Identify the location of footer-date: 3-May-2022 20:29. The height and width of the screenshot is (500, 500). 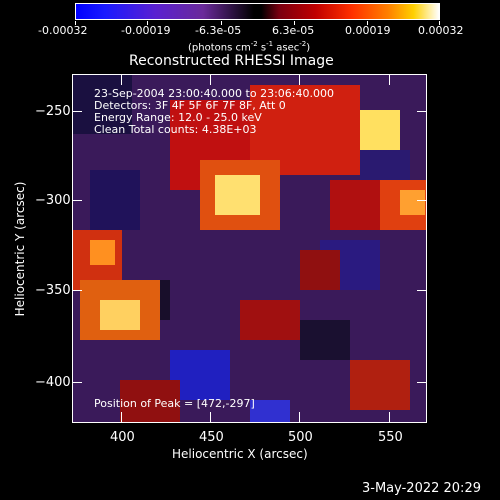
(421, 488).